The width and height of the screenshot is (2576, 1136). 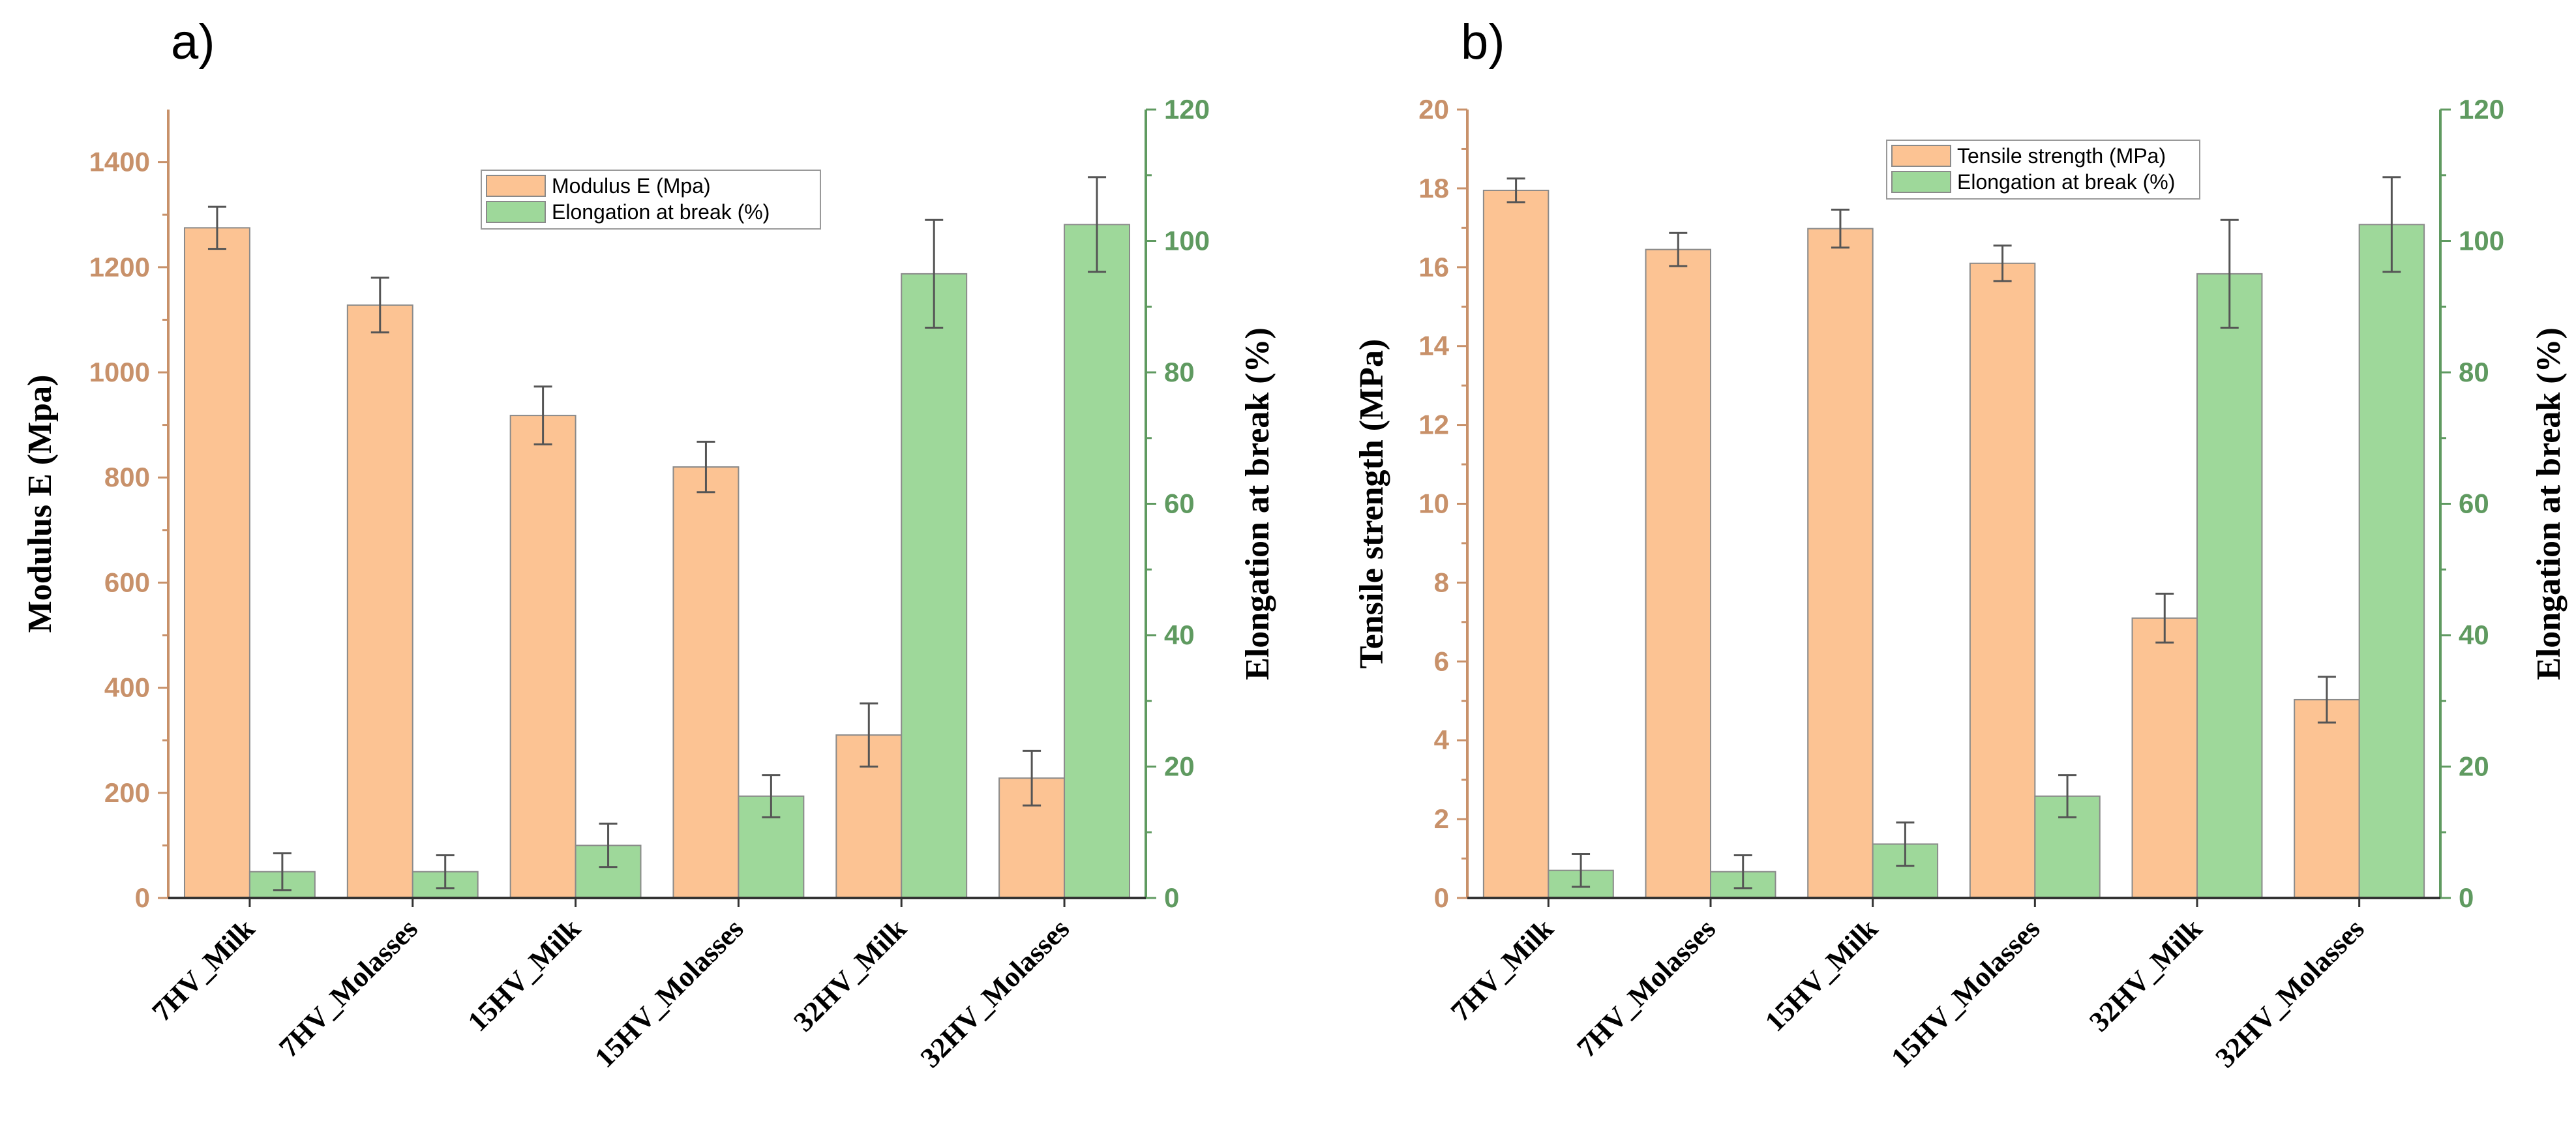 What do you see at coordinates (1433, 503) in the screenshot?
I see `left-tick-label: 10` at bounding box center [1433, 503].